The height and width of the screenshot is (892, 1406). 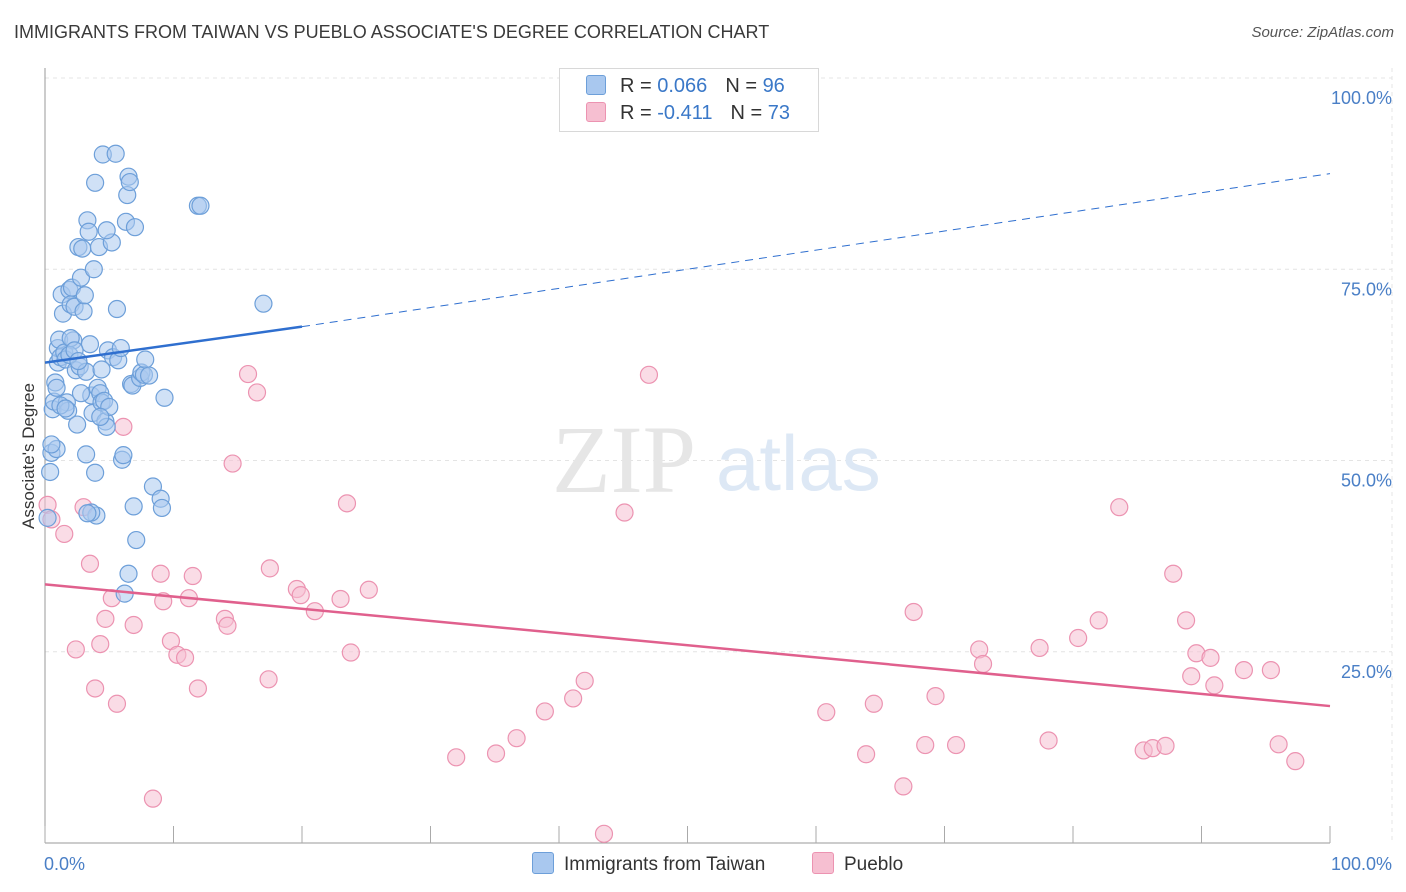 I want to click on y-tick-label: 75.0%, so click(x=1366, y=289).